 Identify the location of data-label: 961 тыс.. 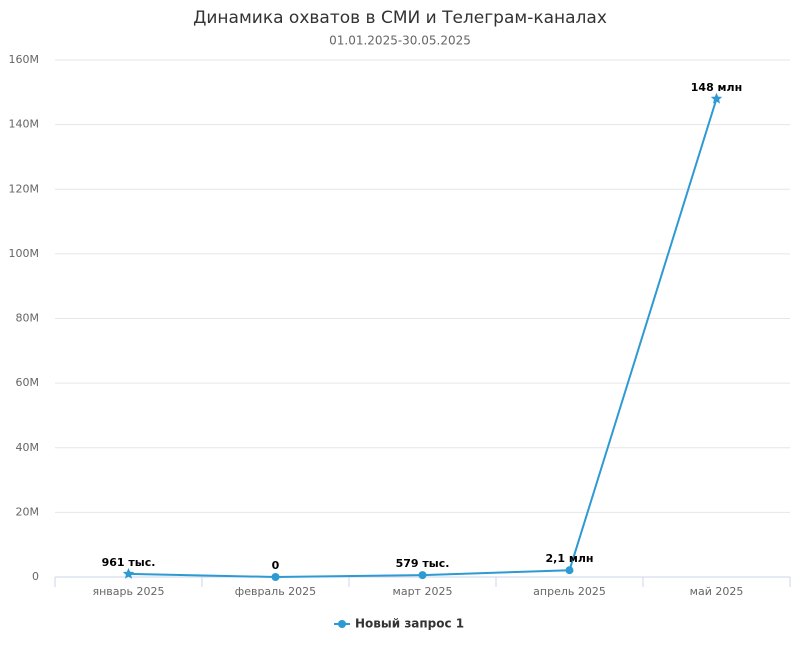
(129, 562).